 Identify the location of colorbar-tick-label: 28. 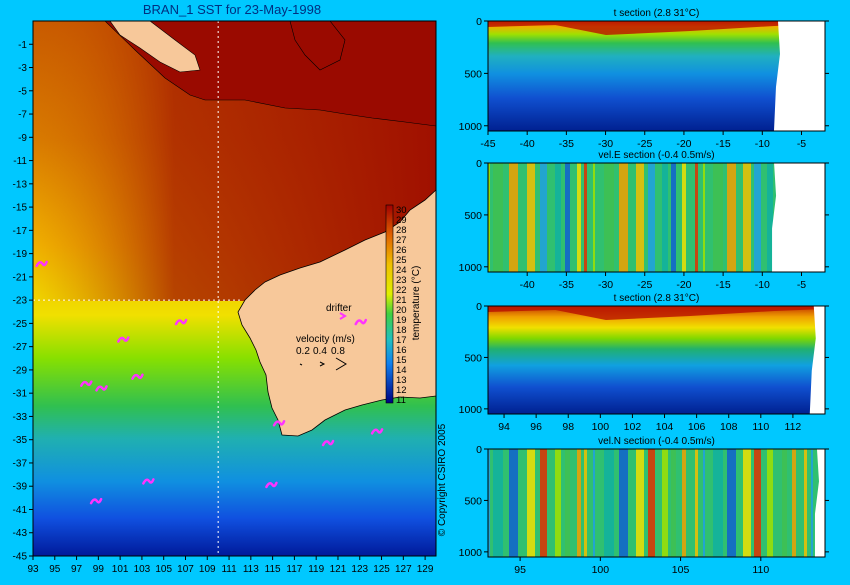
(401, 230).